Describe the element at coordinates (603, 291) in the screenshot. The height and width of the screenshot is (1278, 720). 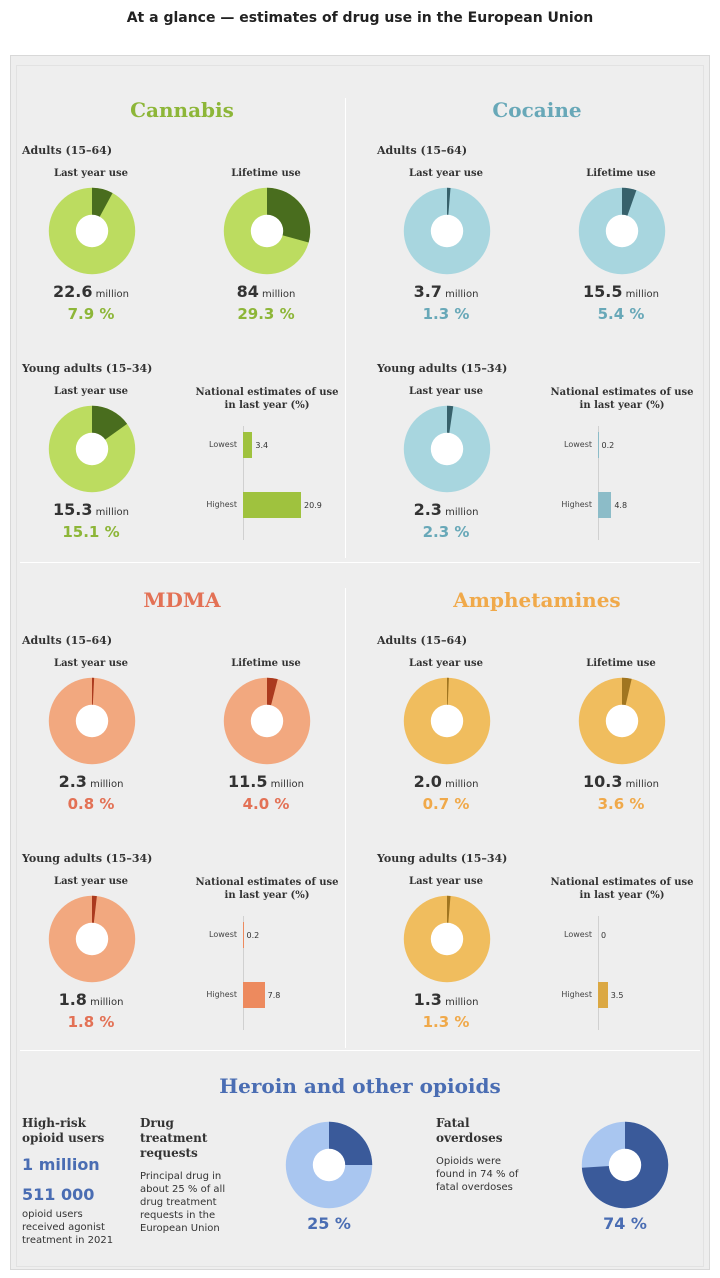
I see `count-number: 15.5` at that location.